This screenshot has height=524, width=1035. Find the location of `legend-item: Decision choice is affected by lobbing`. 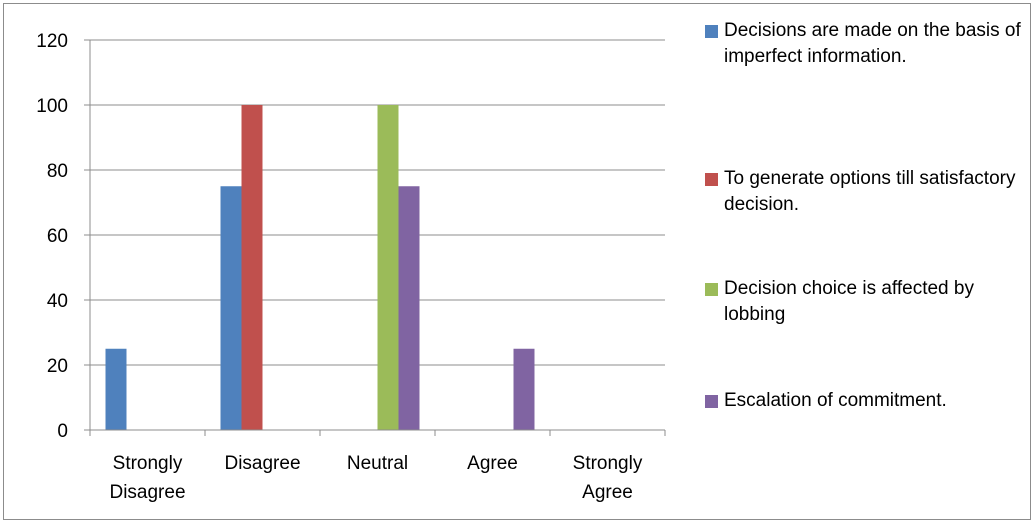

legend-item: Decision choice is affected by lobbing is located at coordinates (864, 302).